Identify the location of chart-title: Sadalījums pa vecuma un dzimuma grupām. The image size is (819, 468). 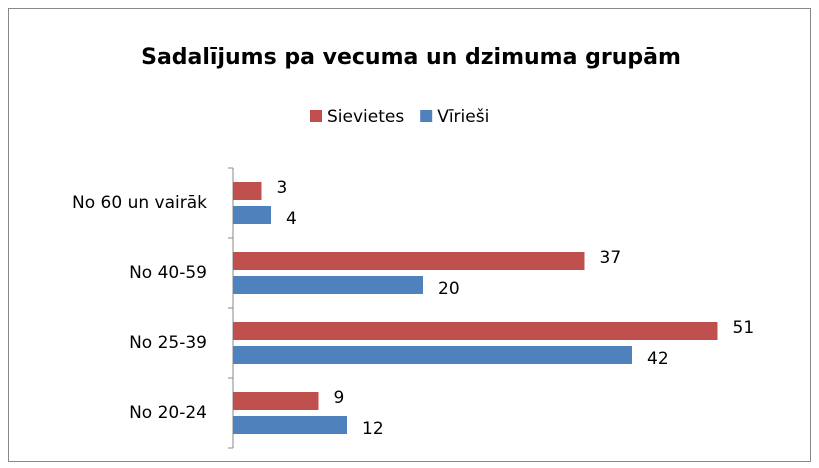
(411, 57).